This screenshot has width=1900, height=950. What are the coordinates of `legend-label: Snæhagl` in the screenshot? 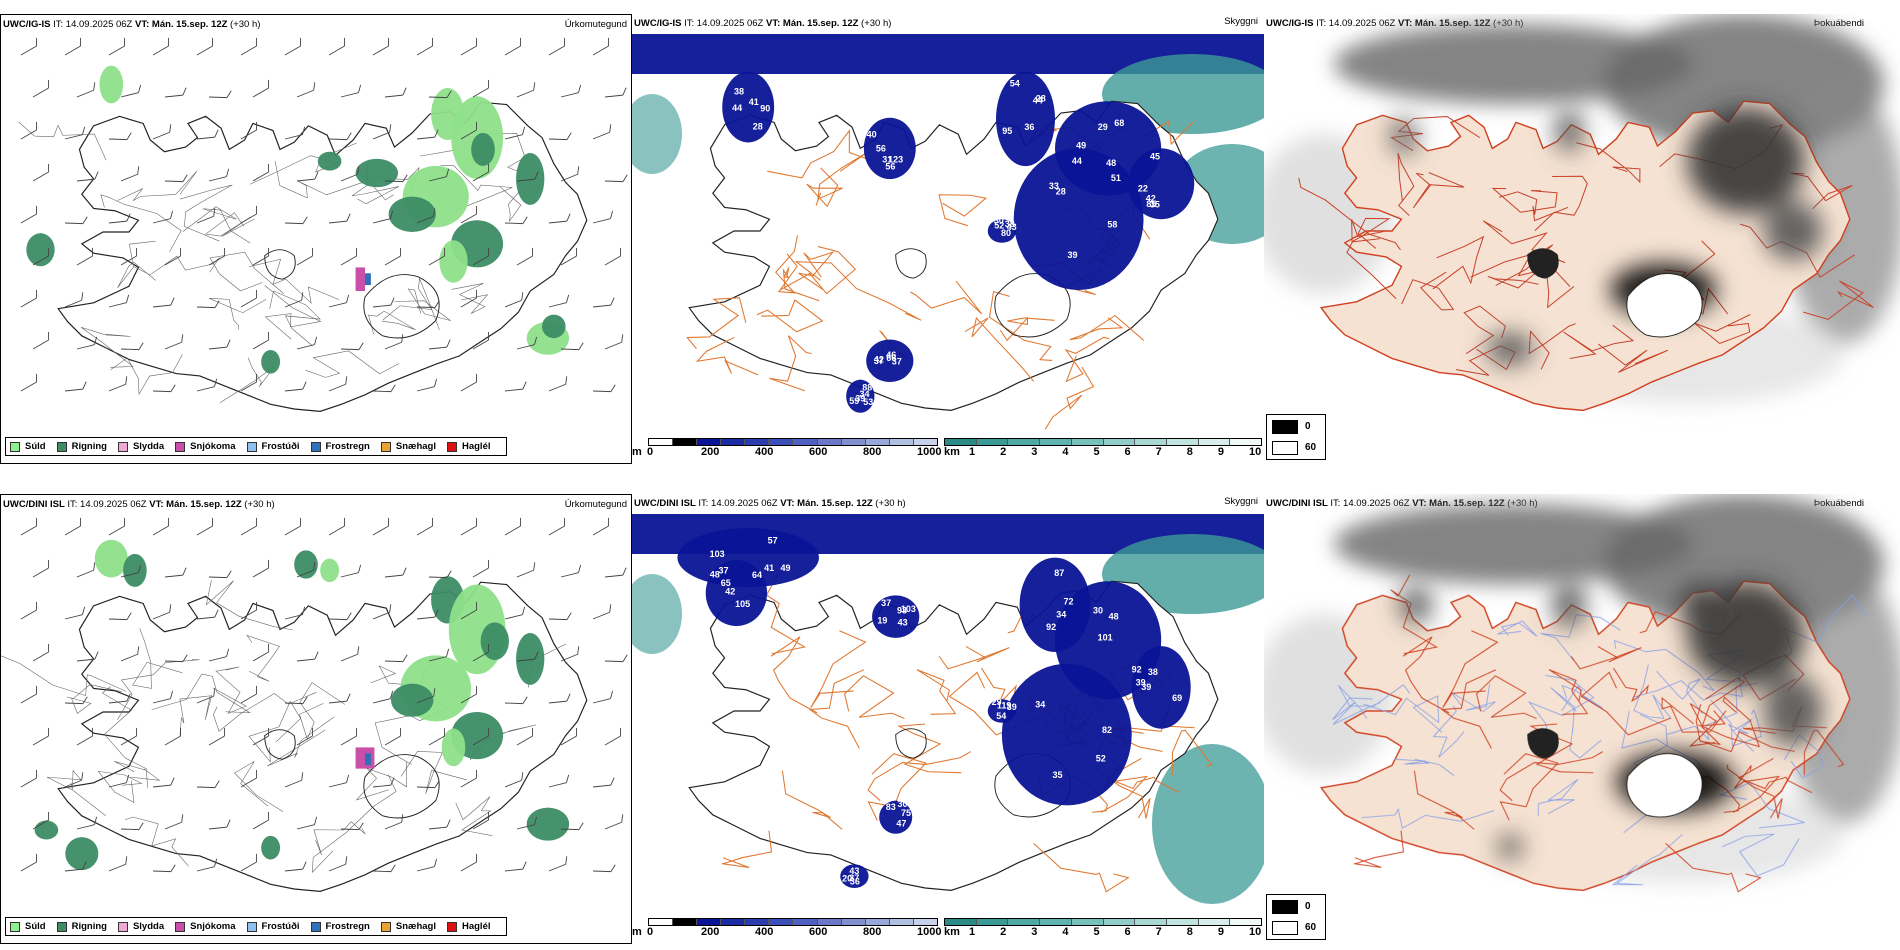 It's located at (415, 926).